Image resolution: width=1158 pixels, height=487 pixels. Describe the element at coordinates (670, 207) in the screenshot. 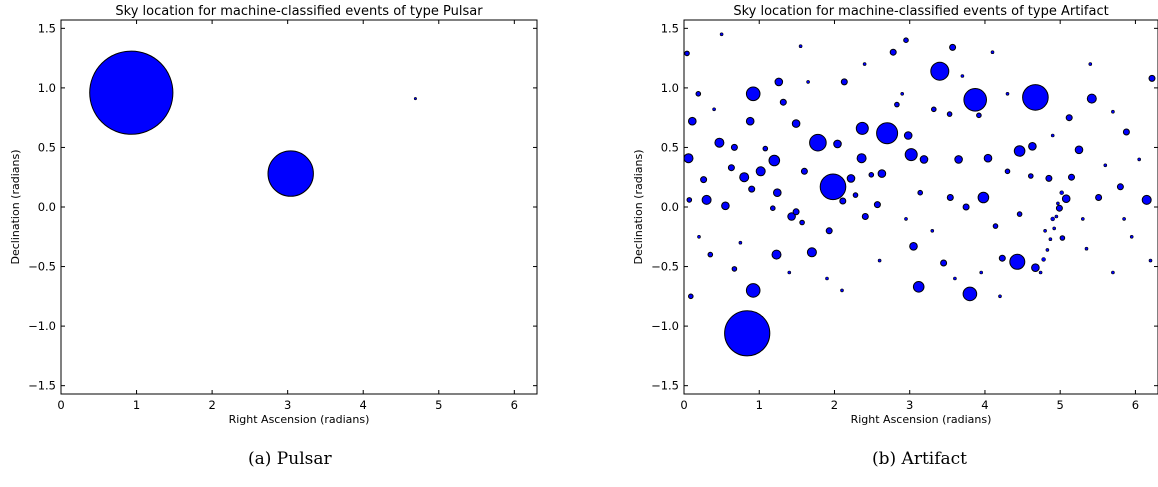

I see `y-tick-label: 0.0` at that location.